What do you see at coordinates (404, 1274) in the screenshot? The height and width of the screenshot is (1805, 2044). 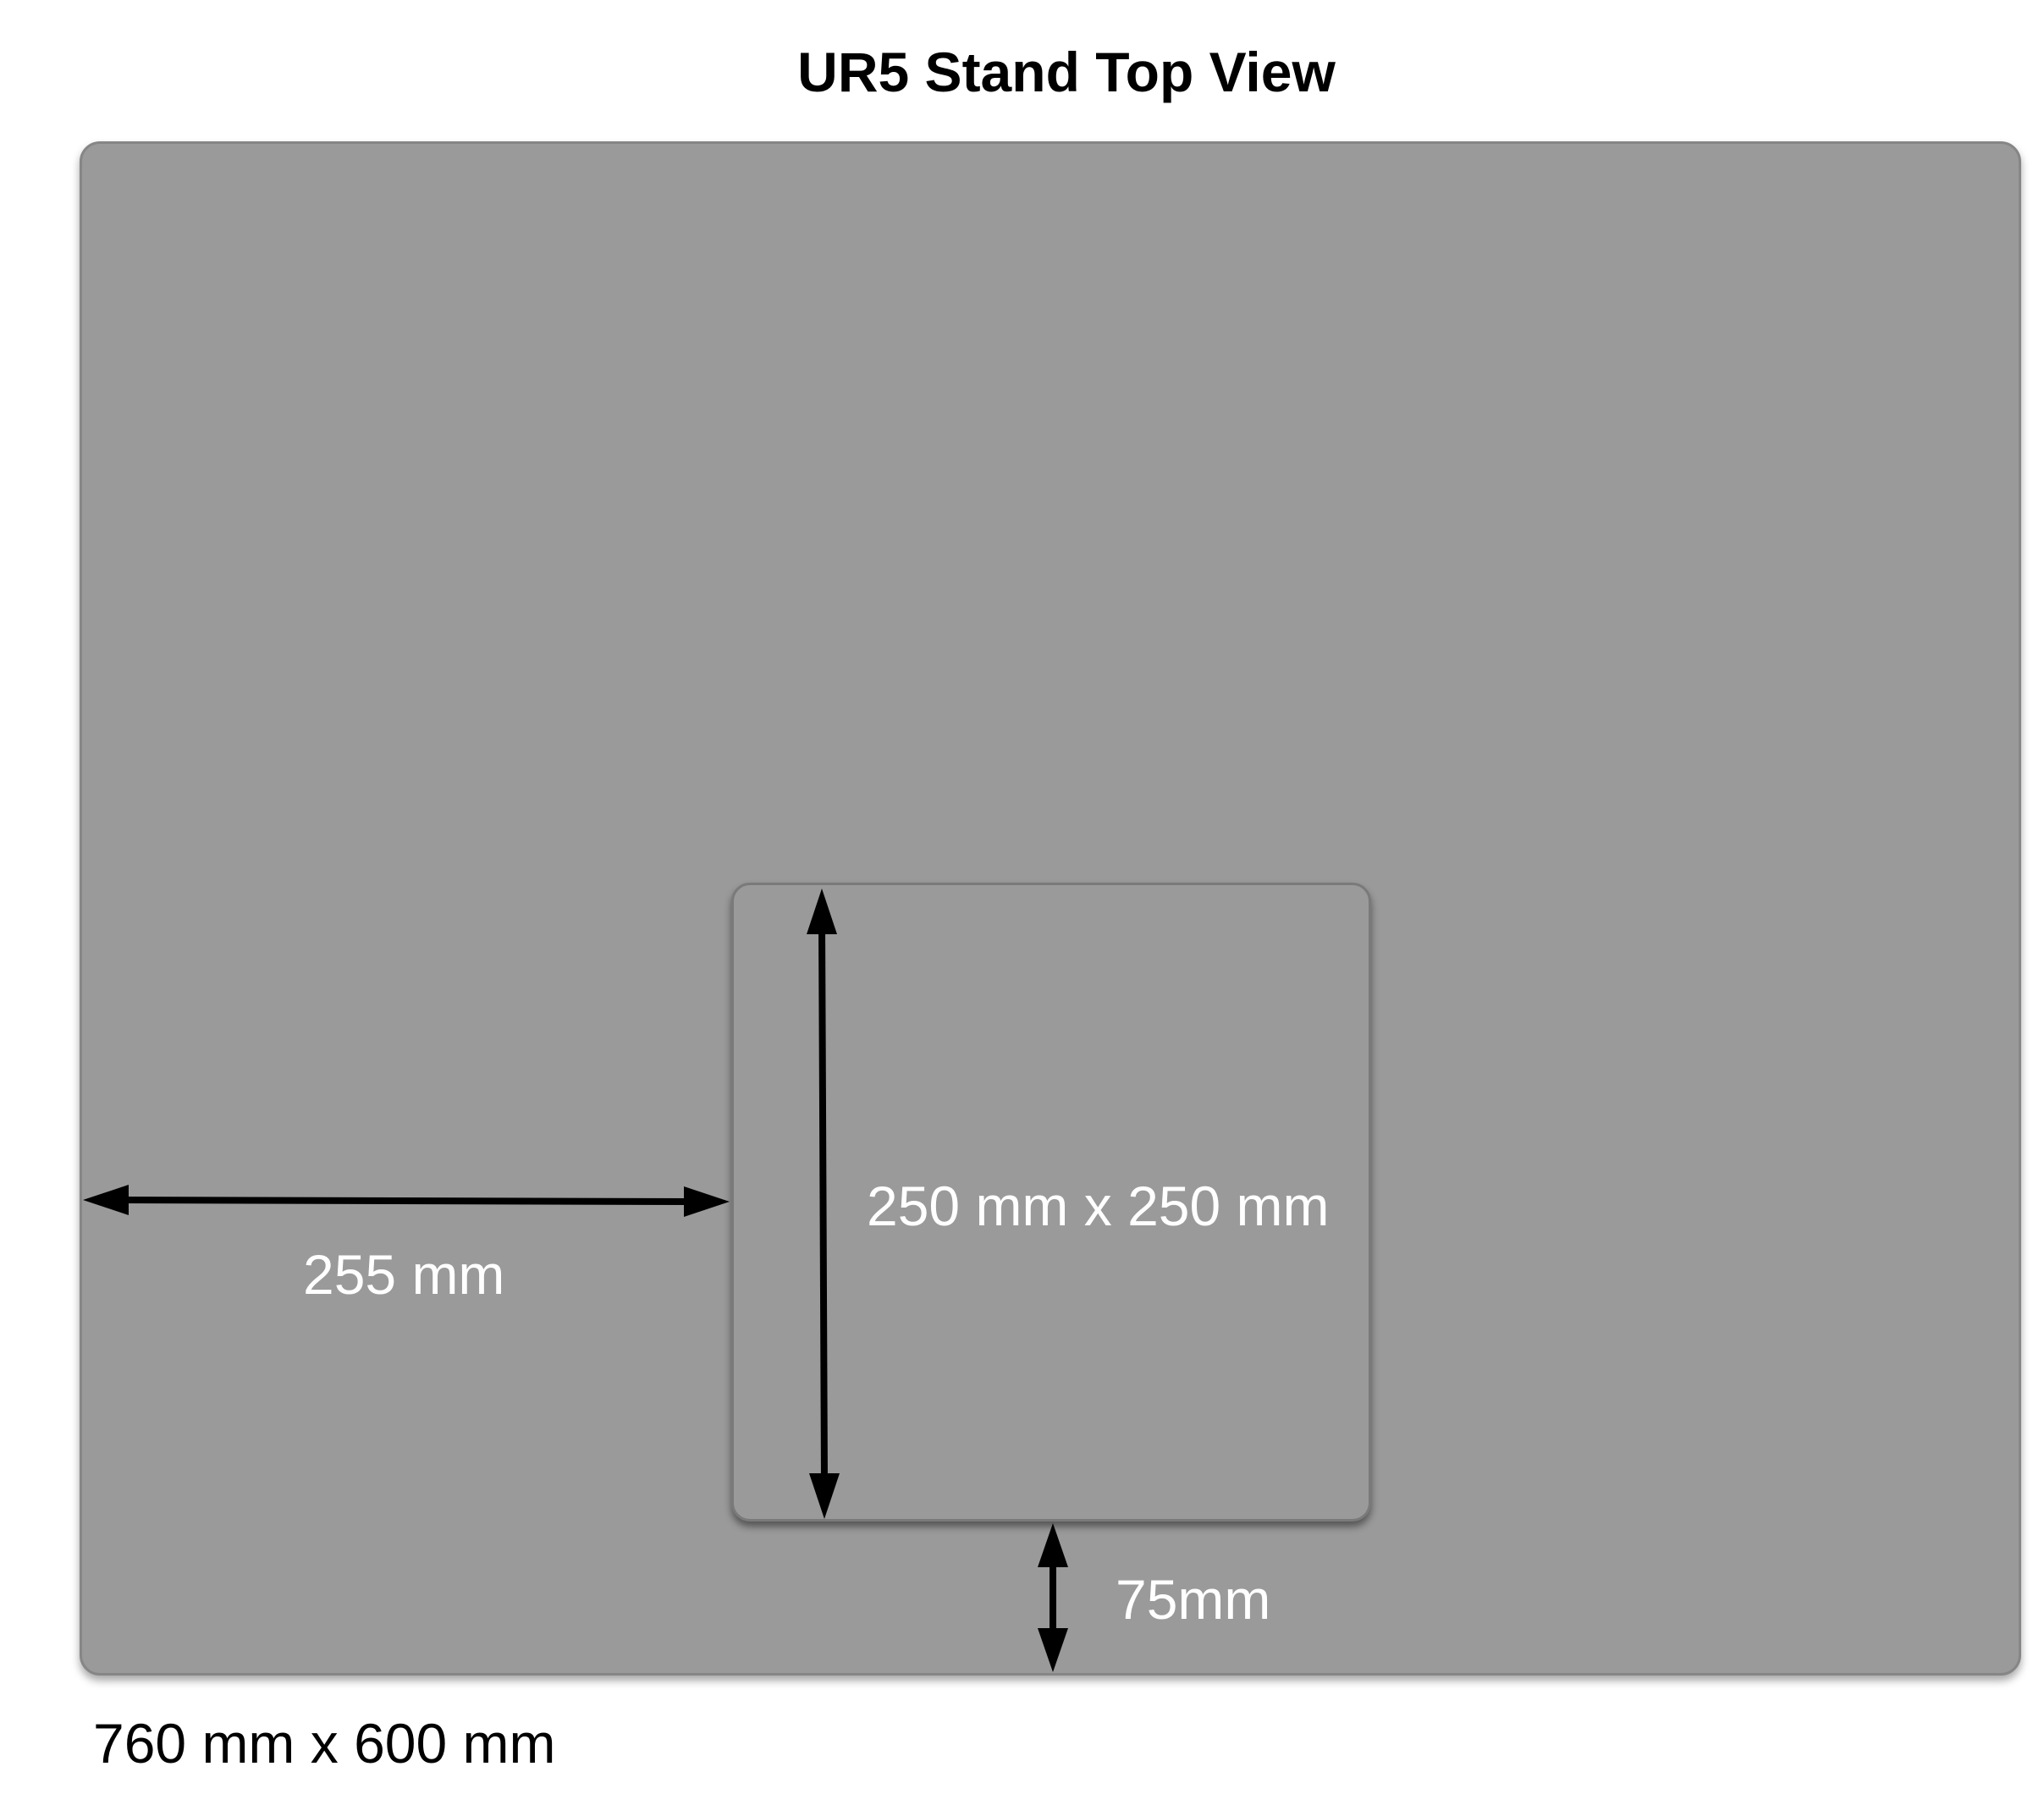 I see `left-offset-label: 255 mm` at bounding box center [404, 1274].